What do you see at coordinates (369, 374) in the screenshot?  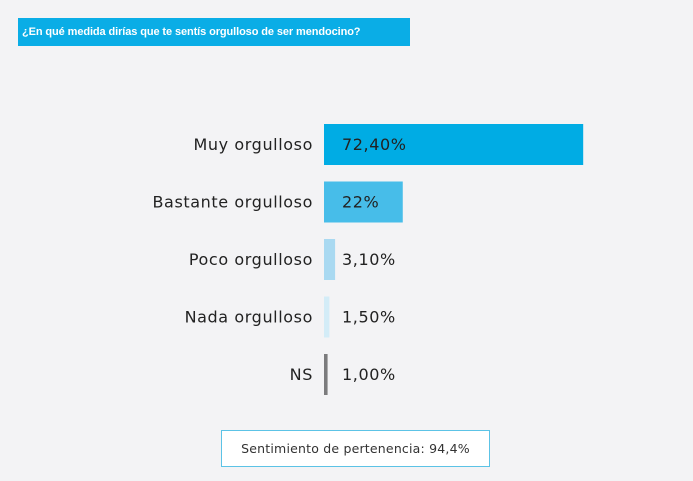 I see `value-label: 1,00%` at bounding box center [369, 374].